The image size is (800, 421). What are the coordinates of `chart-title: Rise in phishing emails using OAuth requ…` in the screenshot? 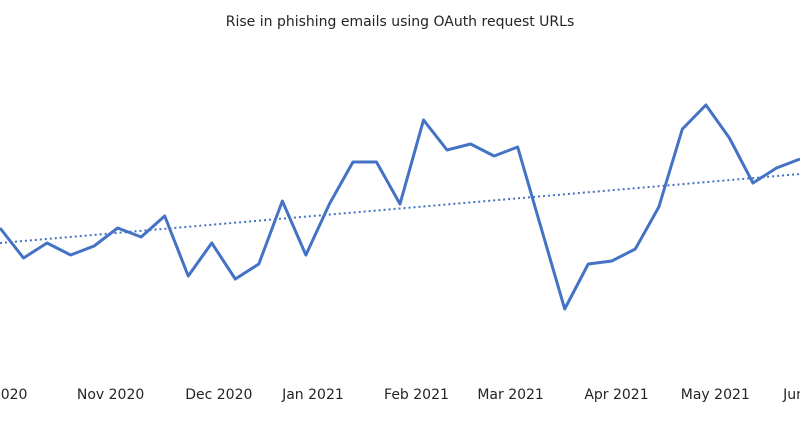 It's located at (400, 22).